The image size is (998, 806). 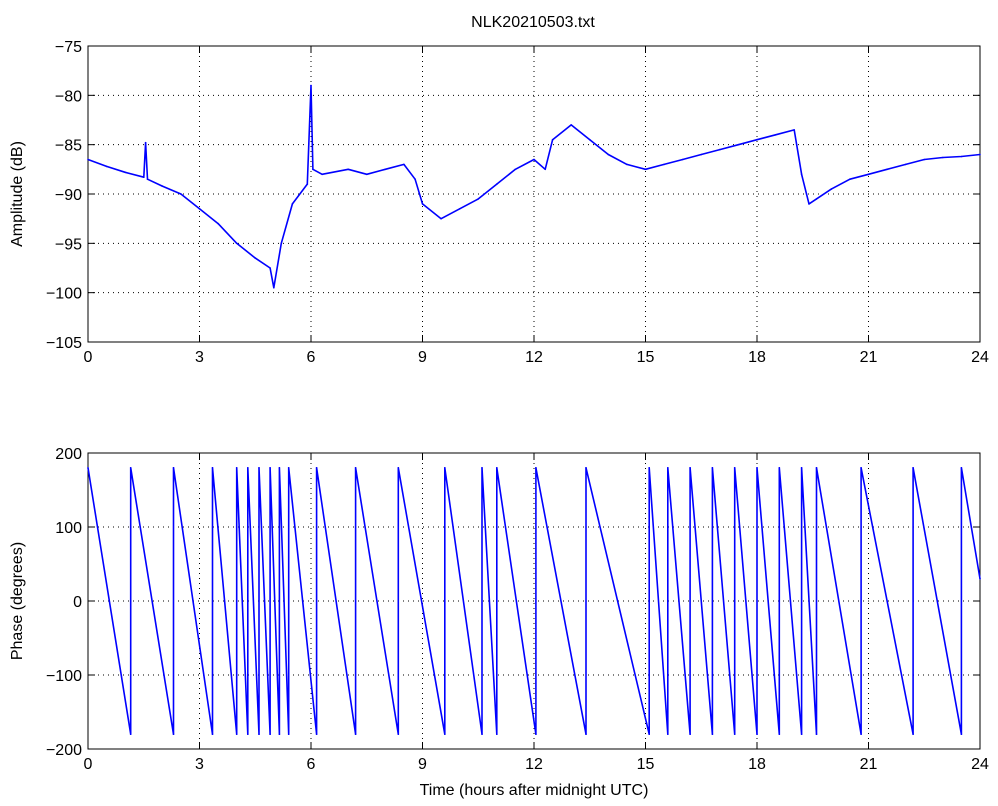 I want to click on y-tick-label: −95, so click(x=68, y=244).